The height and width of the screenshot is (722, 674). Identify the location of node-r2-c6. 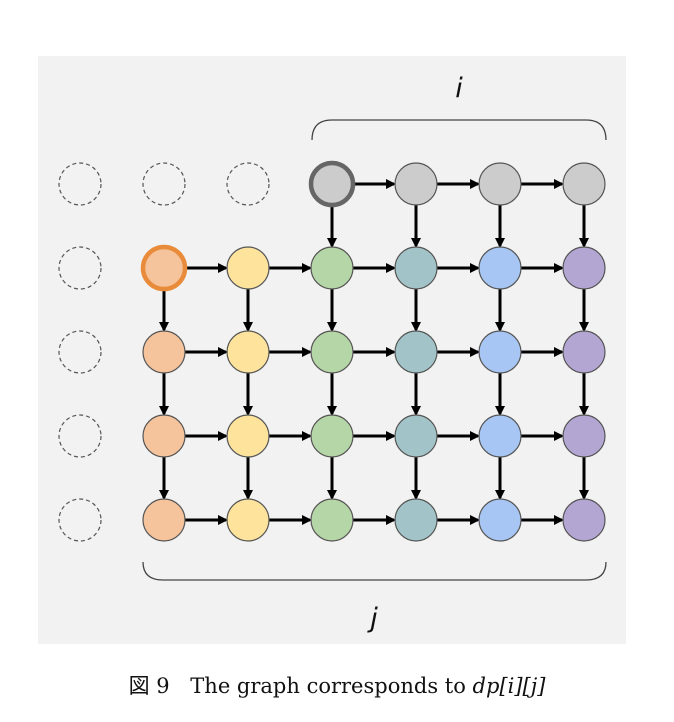
(584, 352).